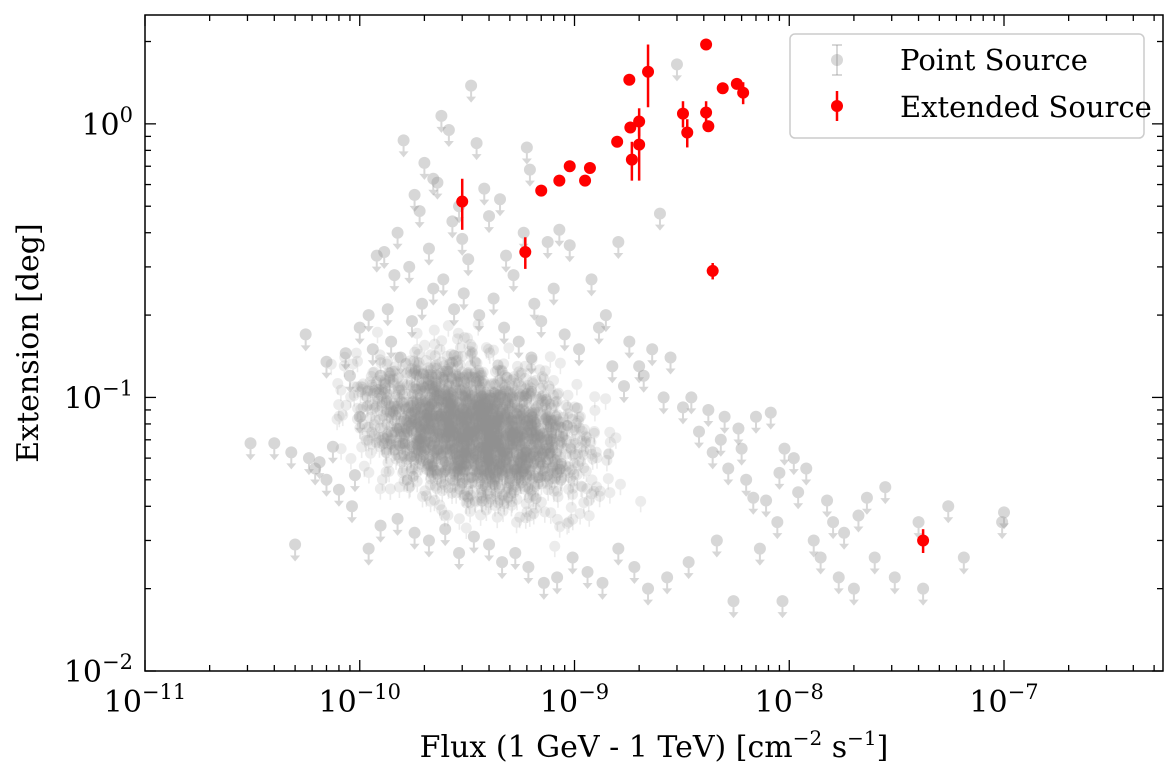 This screenshot has width=1167, height=769. Describe the element at coordinates (1026, 107) in the screenshot. I see `legend-label-extended-source: Extended Source` at that location.